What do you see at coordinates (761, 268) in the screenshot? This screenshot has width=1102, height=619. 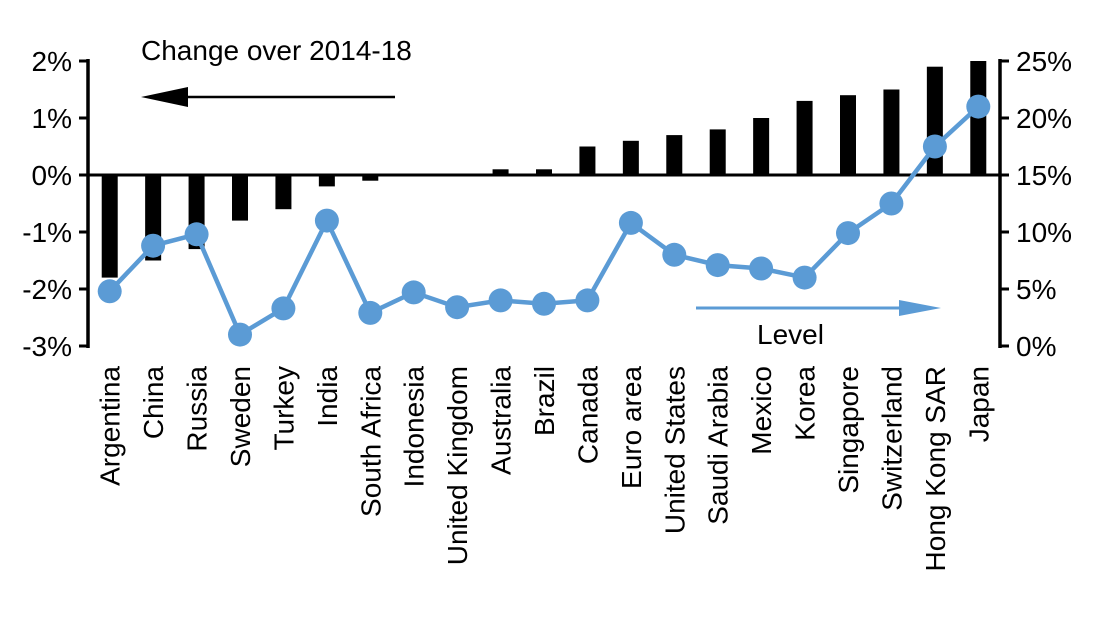 I see `level-dot-mexico` at bounding box center [761, 268].